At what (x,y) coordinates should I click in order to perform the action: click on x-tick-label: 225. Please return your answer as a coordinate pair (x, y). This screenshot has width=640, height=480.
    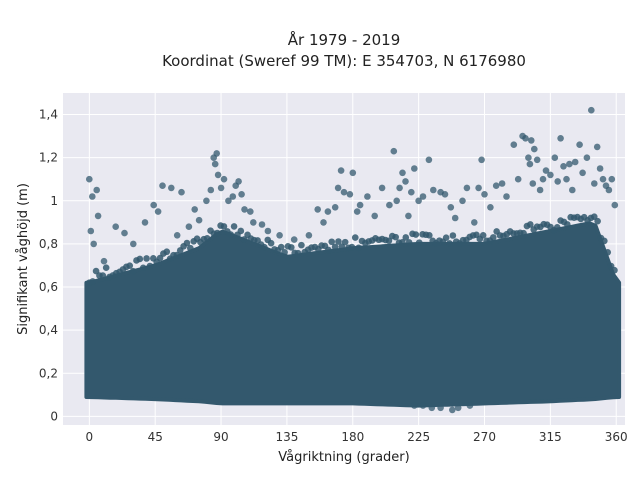
    Looking at the image, I should click on (418, 437).